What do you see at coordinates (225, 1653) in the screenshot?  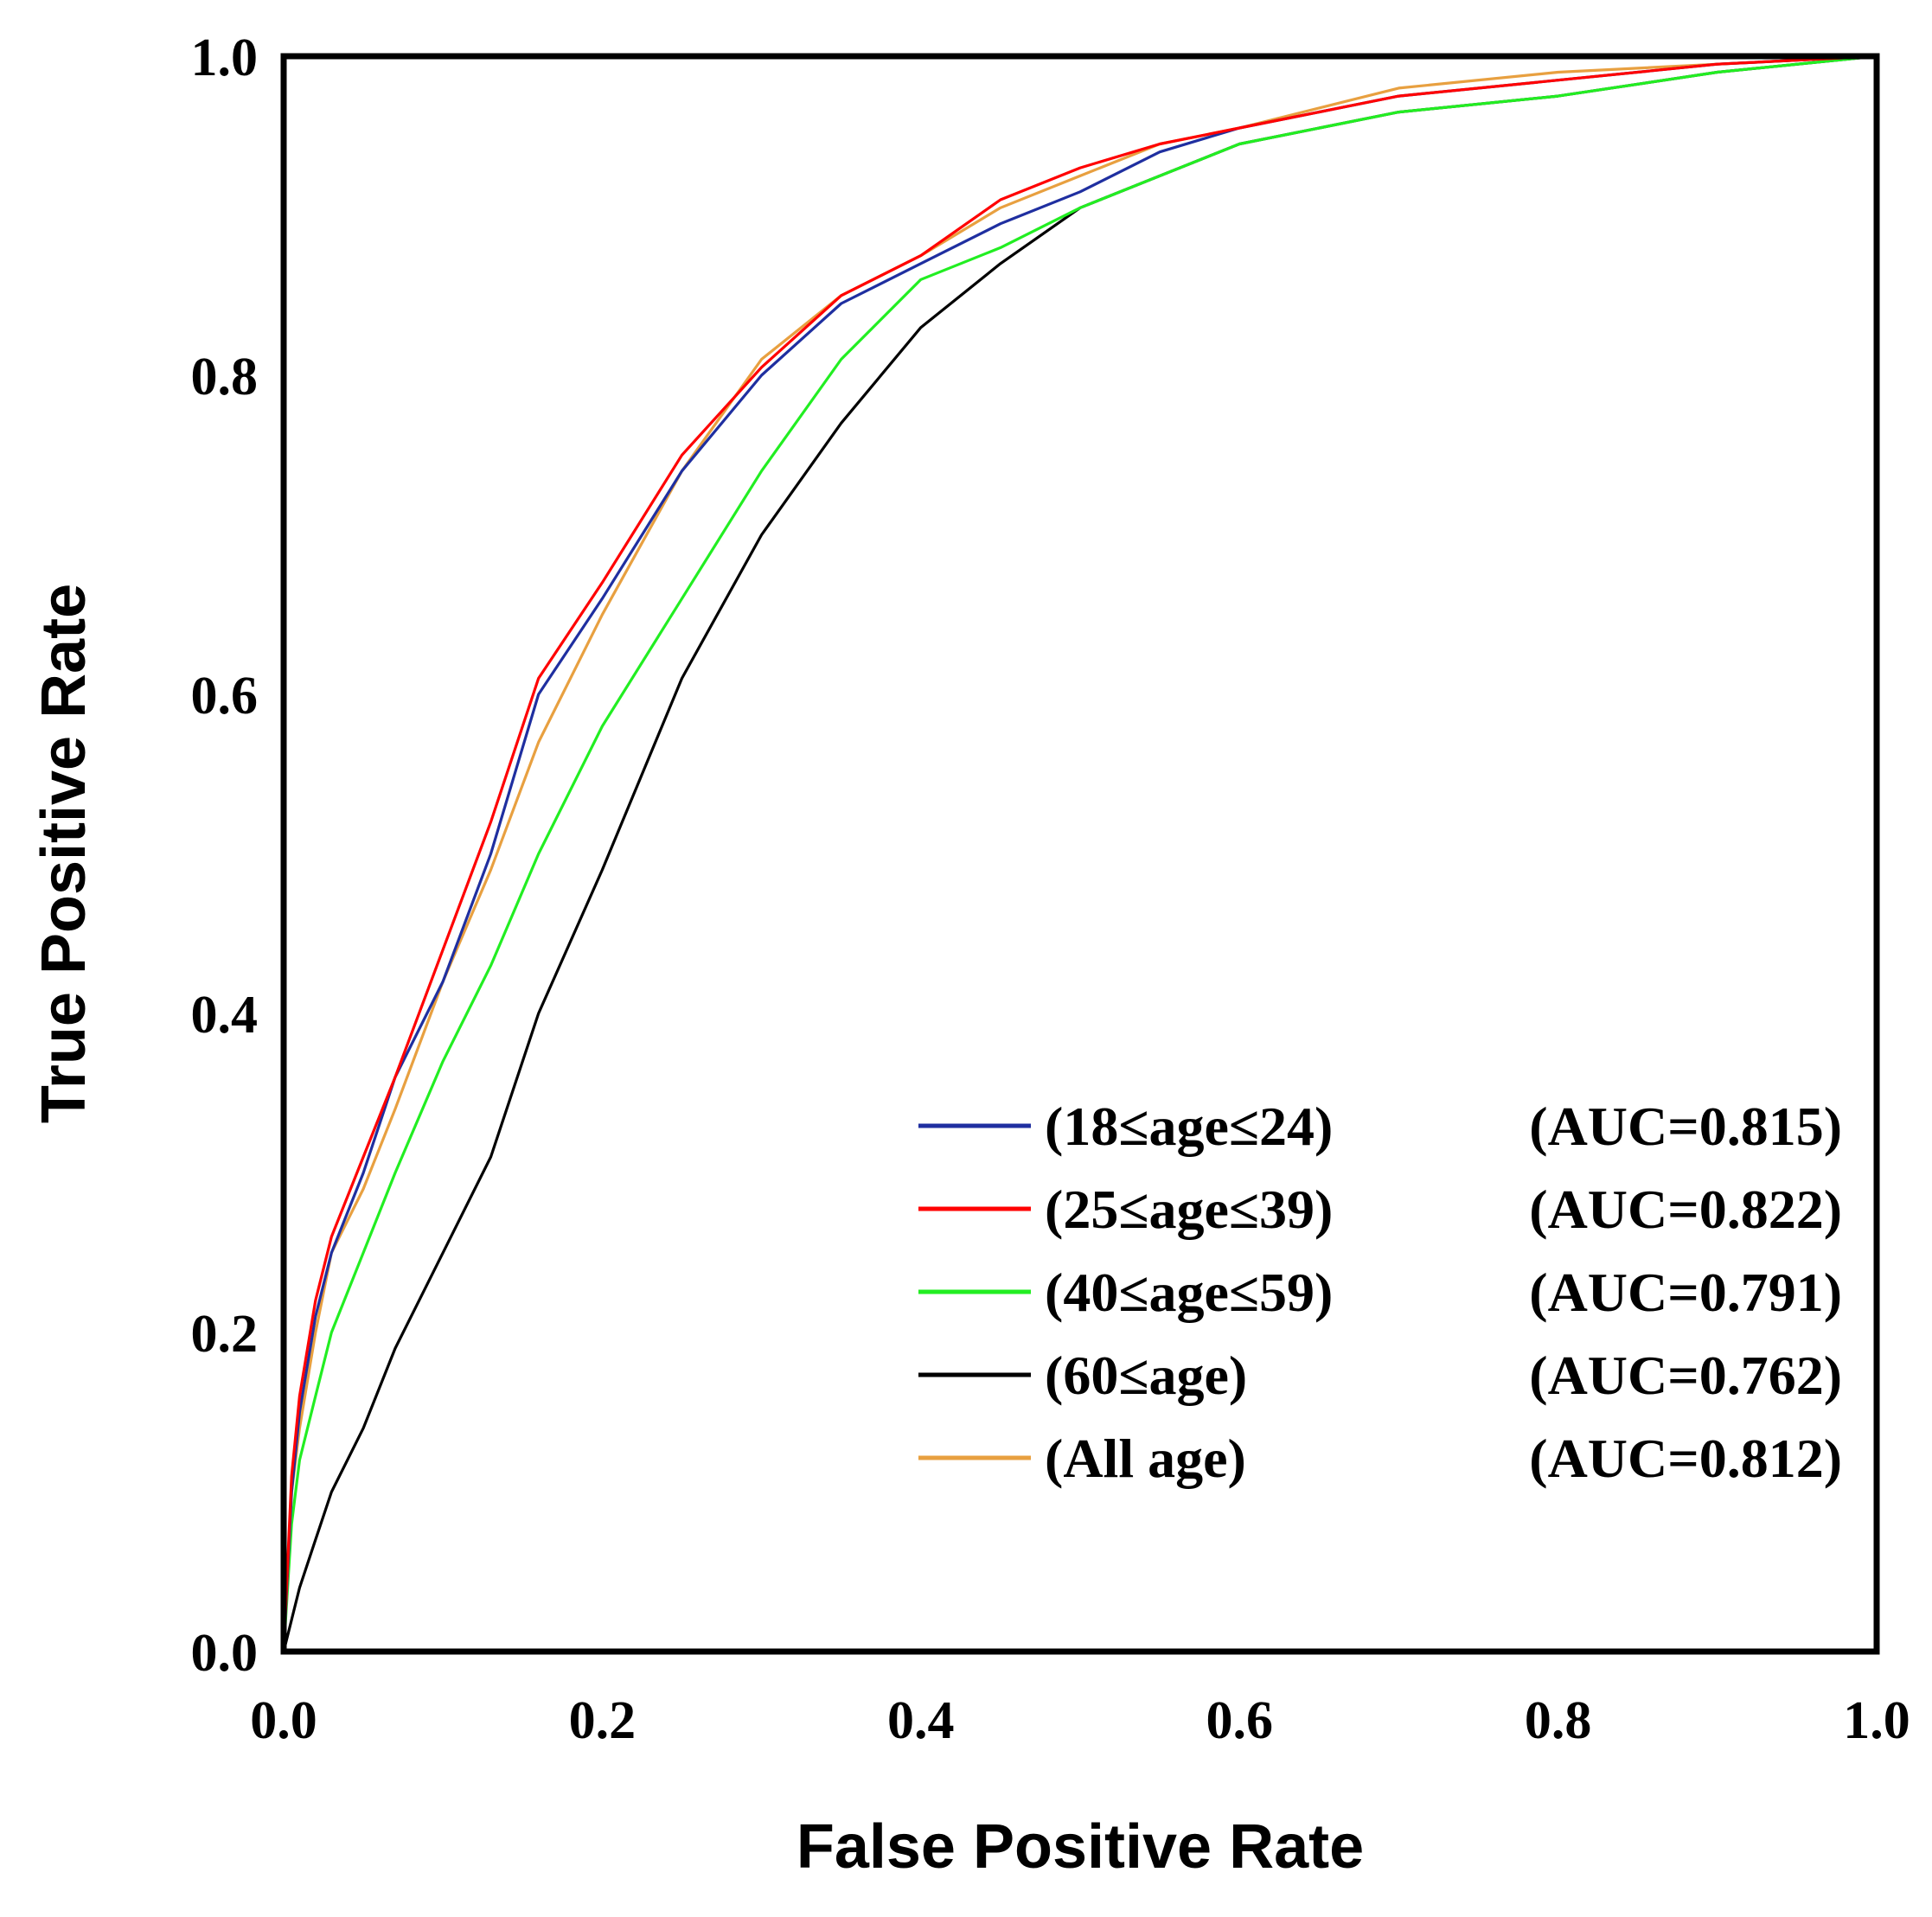 I see `y-tick-label-0: 0.0` at bounding box center [225, 1653].